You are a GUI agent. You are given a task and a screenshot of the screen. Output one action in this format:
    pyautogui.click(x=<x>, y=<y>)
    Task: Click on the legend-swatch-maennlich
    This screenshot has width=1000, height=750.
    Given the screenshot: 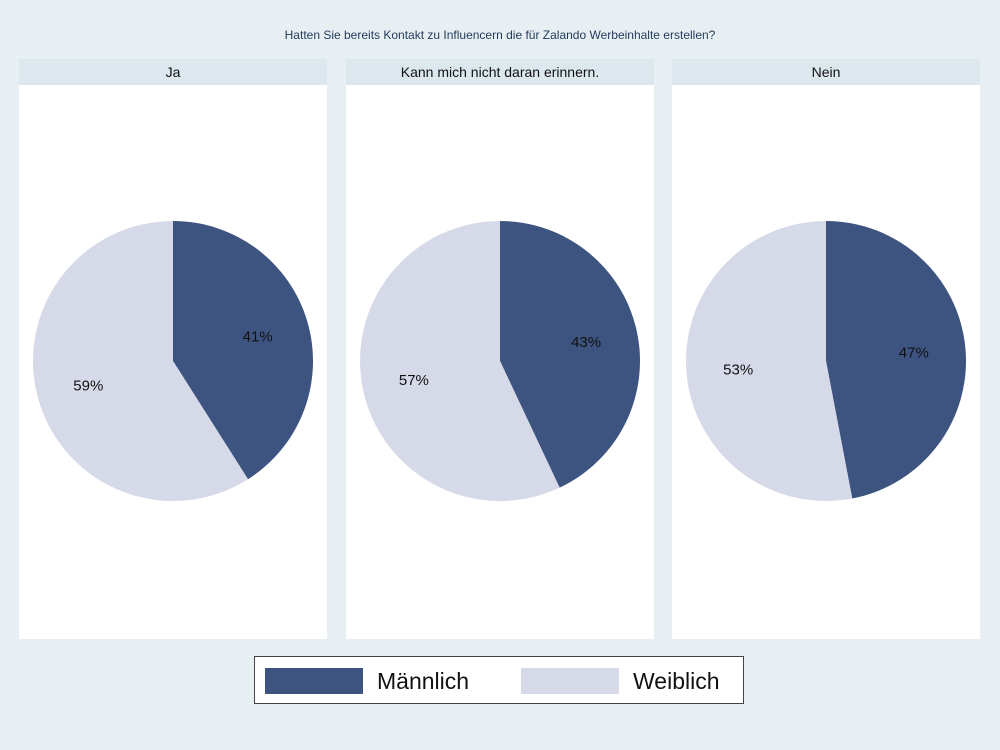 What is the action you would take?
    pyautogui.click(x=314, y=681)
    